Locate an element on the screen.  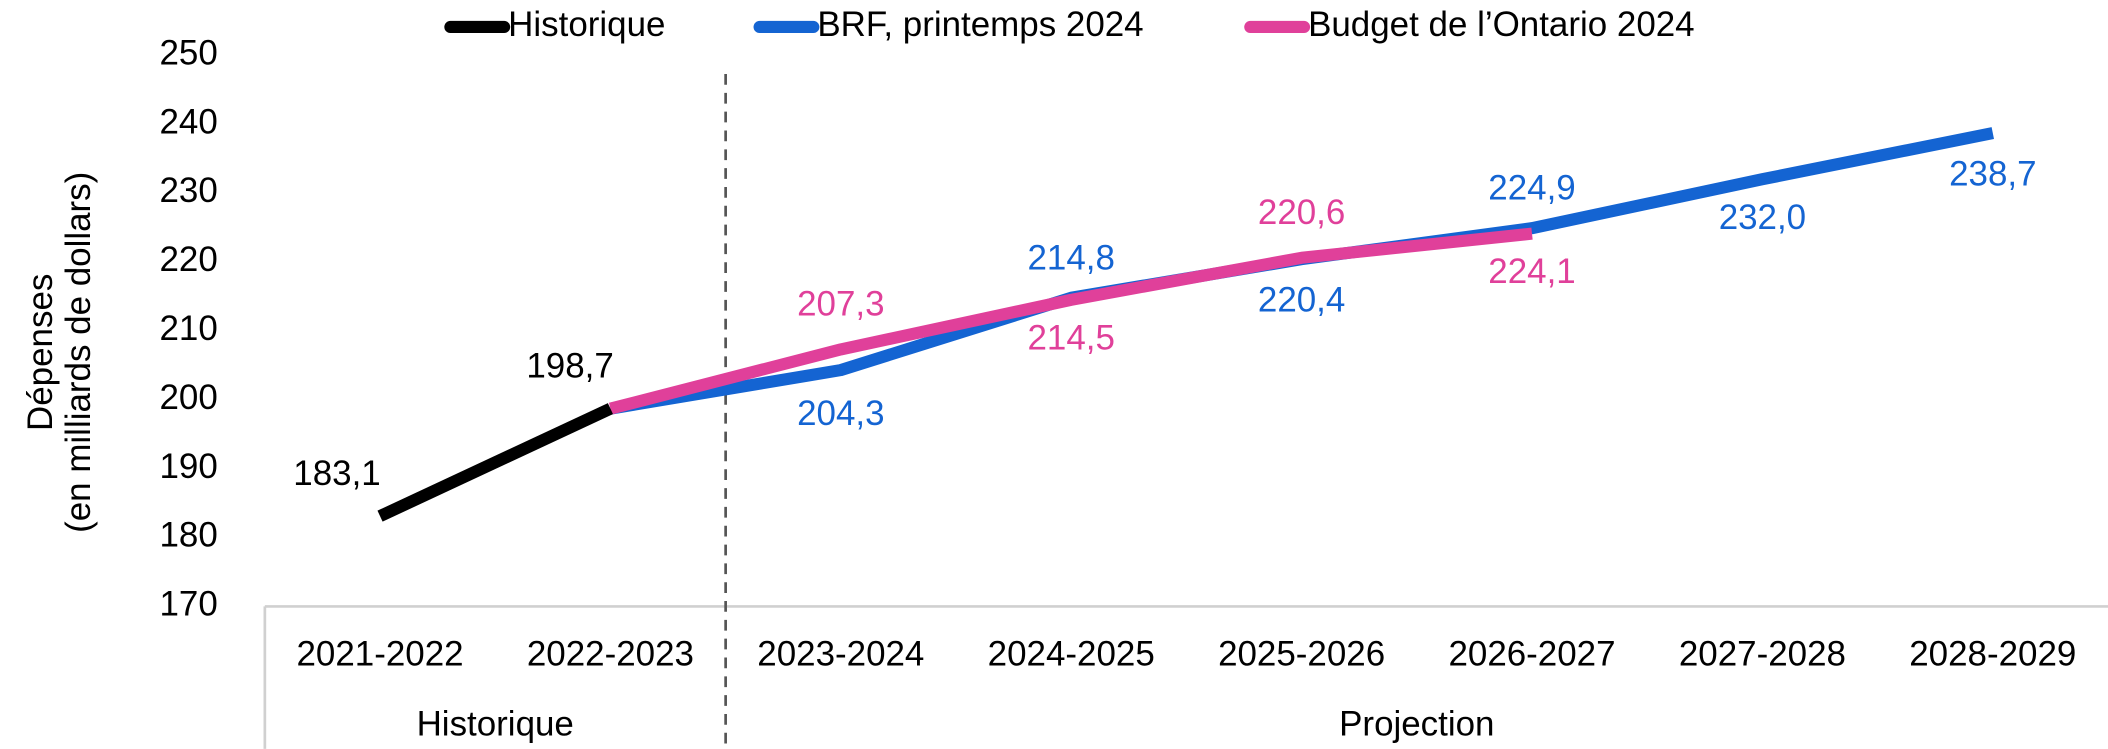
x-tick-label: 2026-2027 is located at coordinates (1531, 653).